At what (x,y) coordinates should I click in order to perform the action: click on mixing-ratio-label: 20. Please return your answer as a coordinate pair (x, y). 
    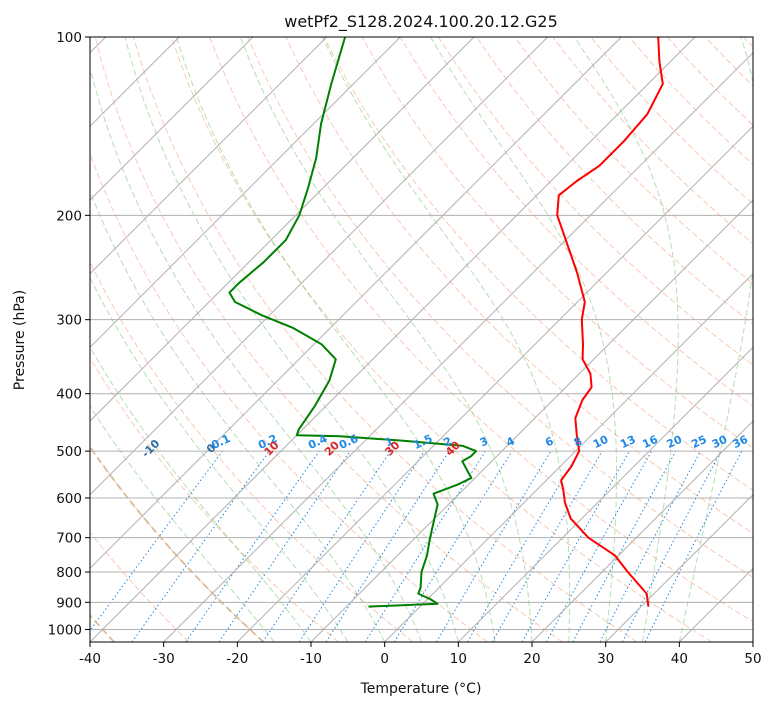
    Looking at the image, I should click on (675, 442).